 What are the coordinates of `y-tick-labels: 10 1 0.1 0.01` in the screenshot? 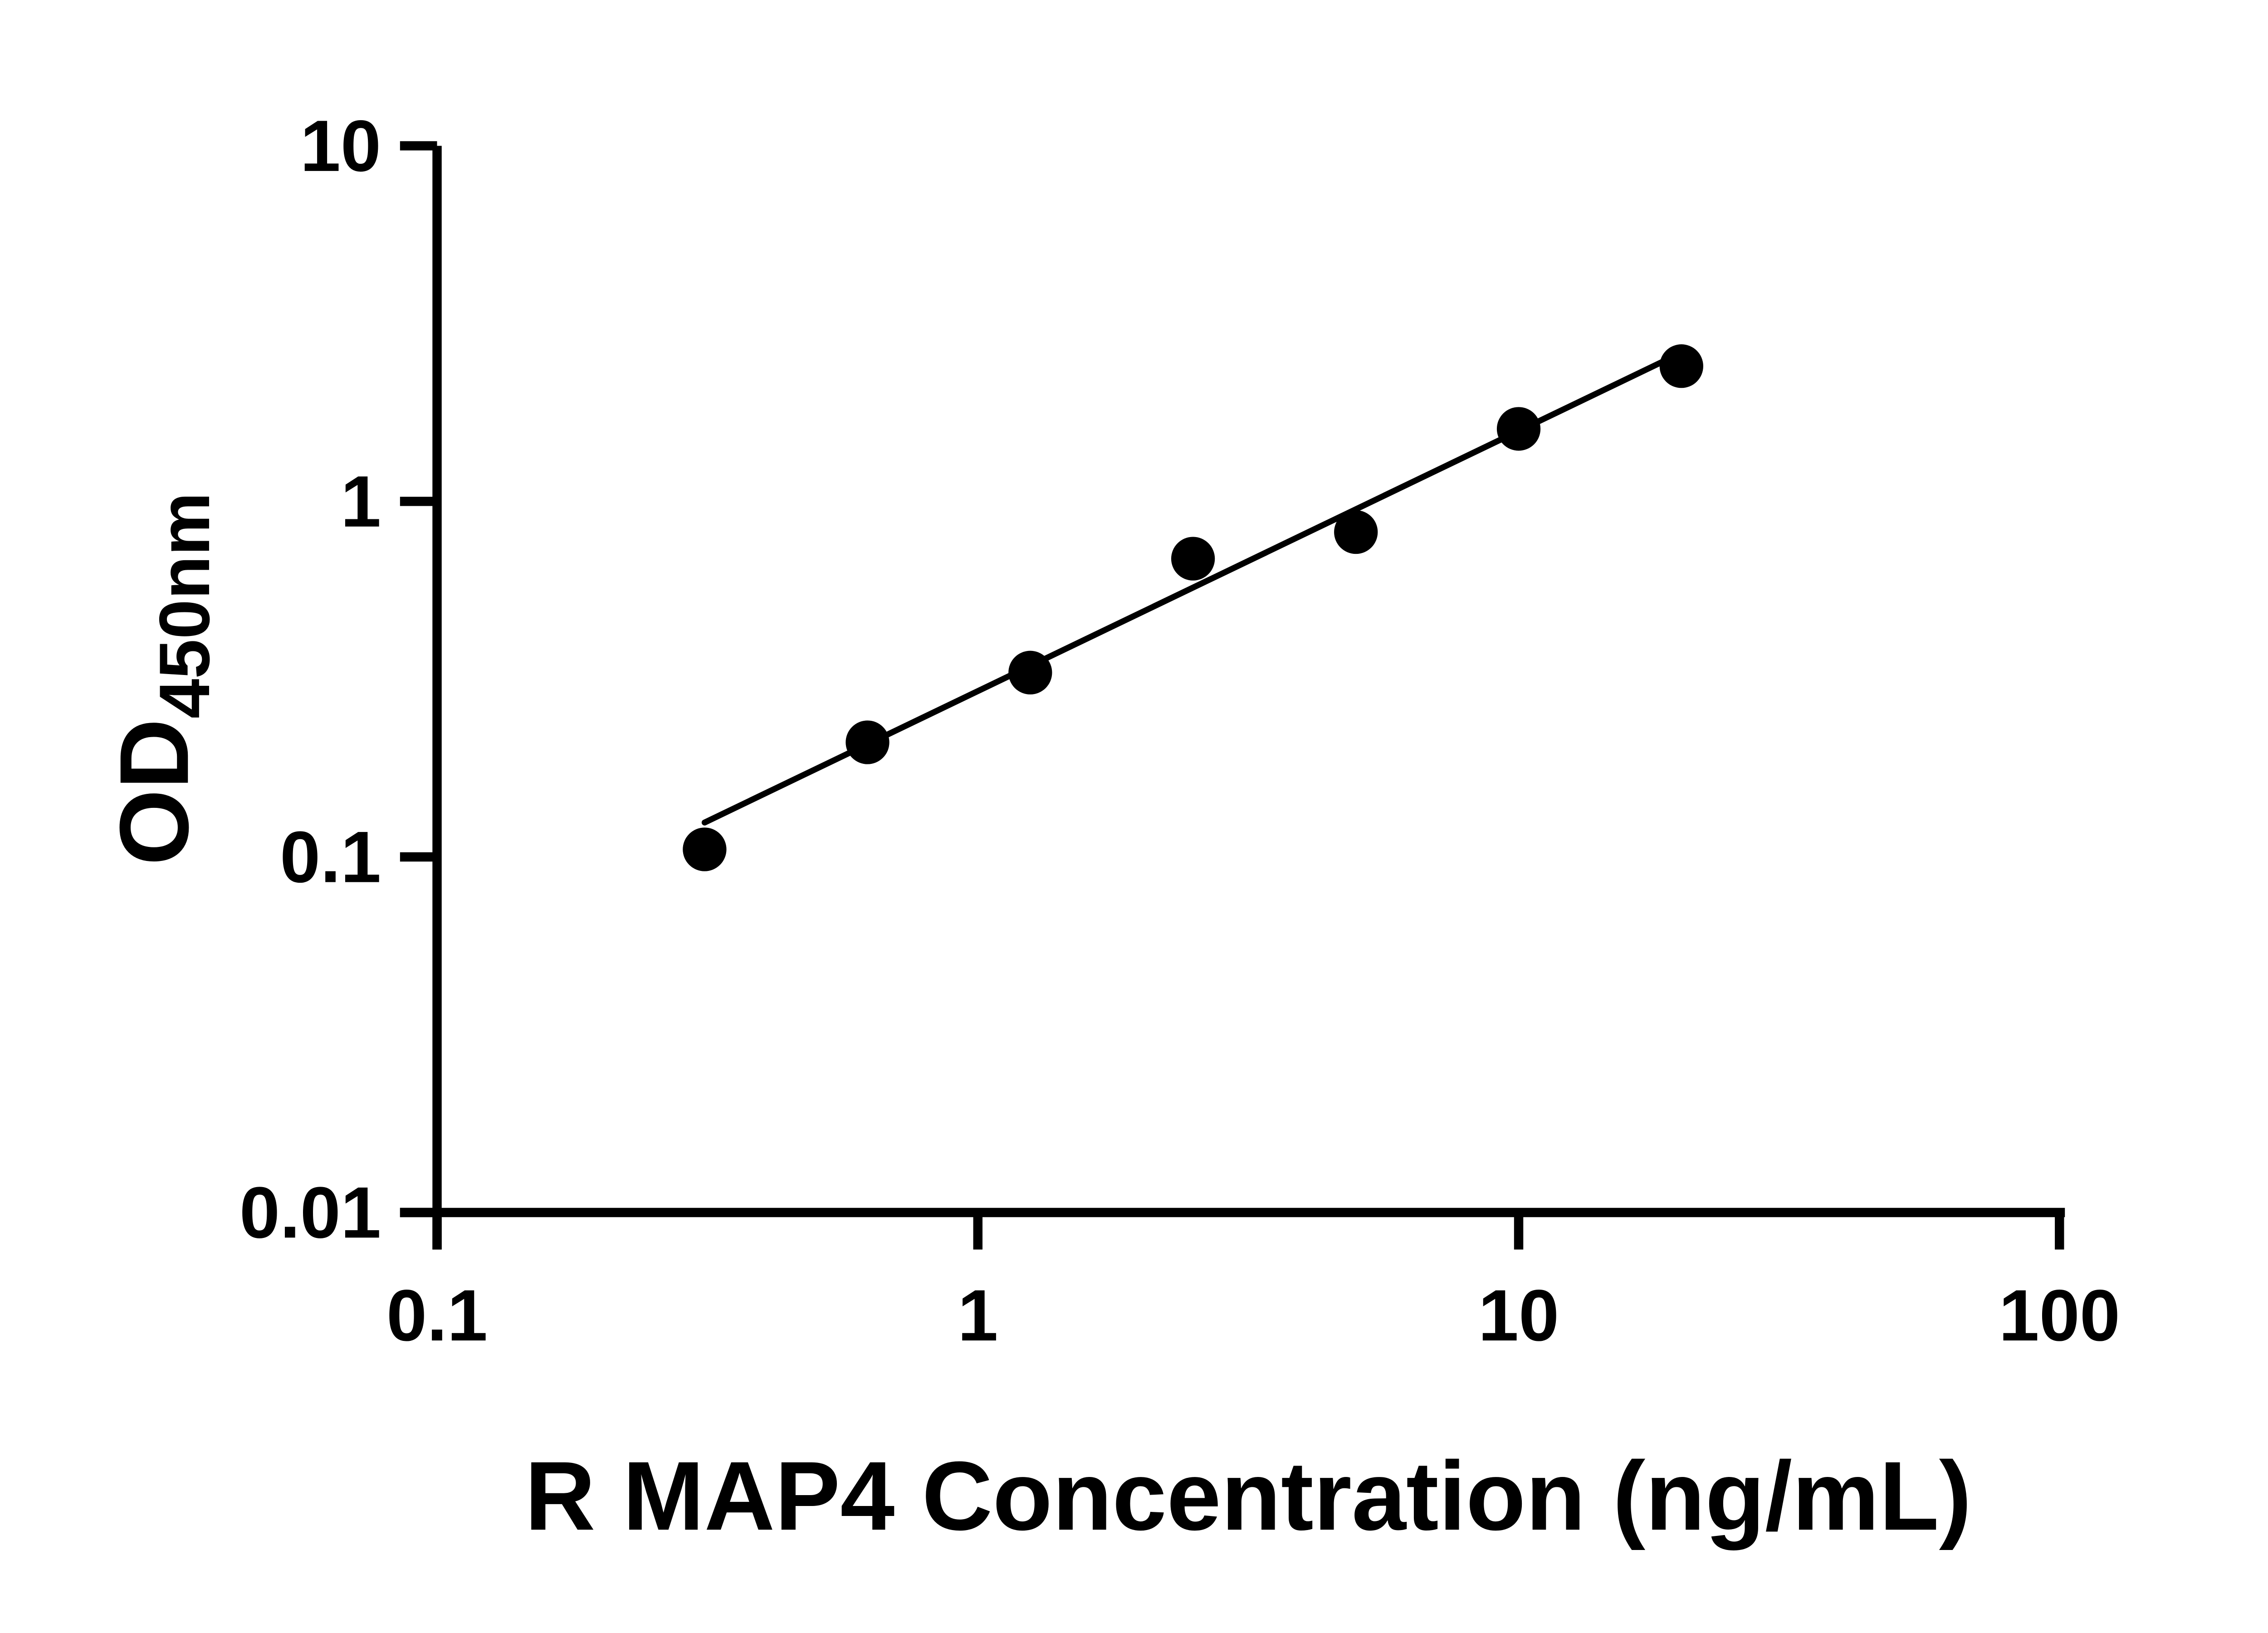 It's located at (311, 679).